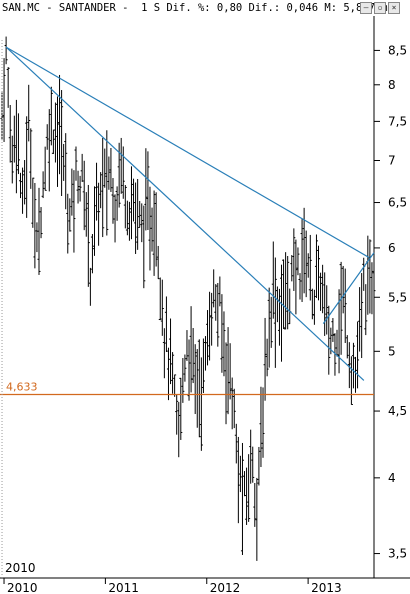 Image resolution: width=410 pixels, height=594 pixels. Describe the element at coordinates (397, 554) in the screenshot. I see `y-tick-label: 3,5` at that location.